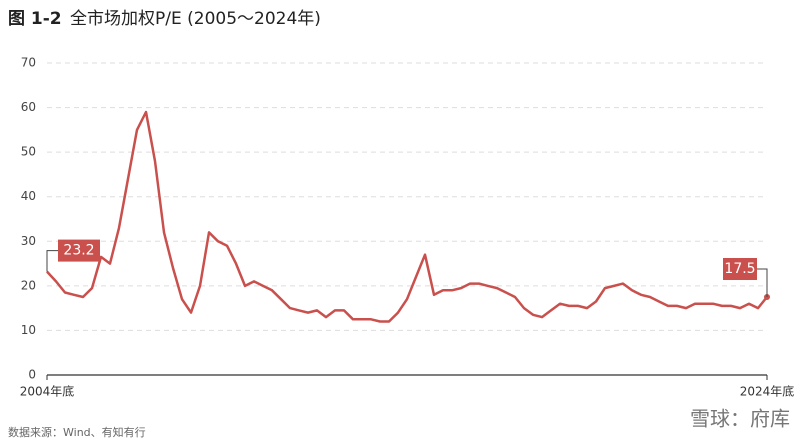 The height and width of the screenshot is (446, 800). I want to click on x-tick-label: 2004年底, so click(47, 391).